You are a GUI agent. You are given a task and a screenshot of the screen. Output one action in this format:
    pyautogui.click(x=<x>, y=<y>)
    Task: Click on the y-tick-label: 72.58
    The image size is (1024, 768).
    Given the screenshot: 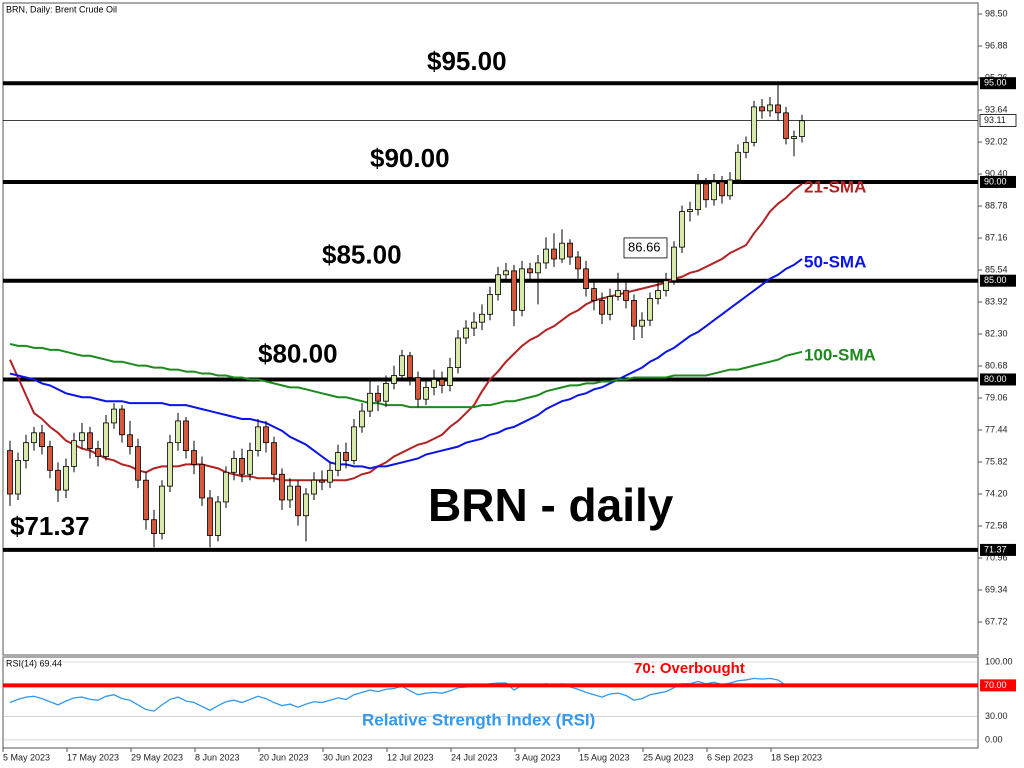 What is the action you would take?
    pyautogui.click(x=996, y=525)
    